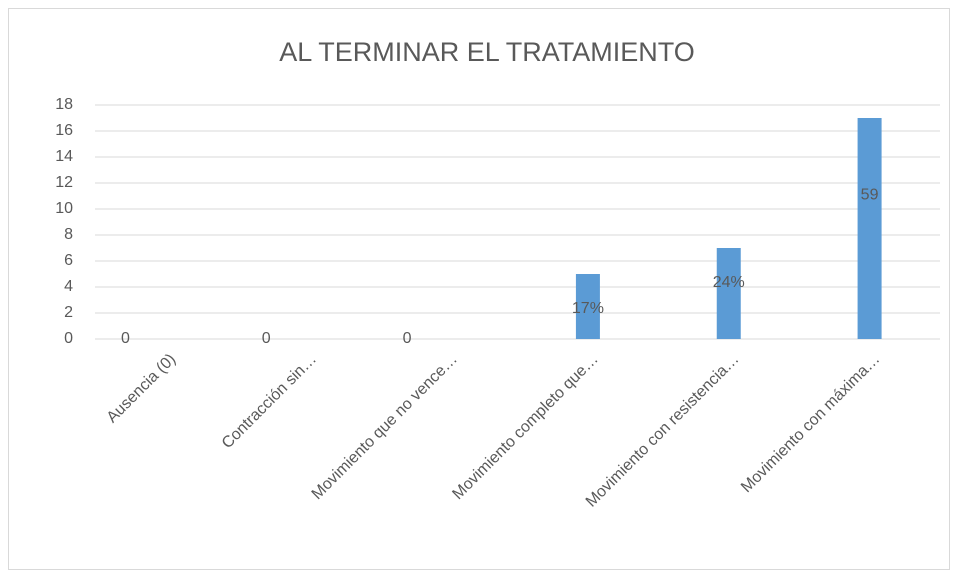  I want to click on data-label: 59, so click(870, 195).